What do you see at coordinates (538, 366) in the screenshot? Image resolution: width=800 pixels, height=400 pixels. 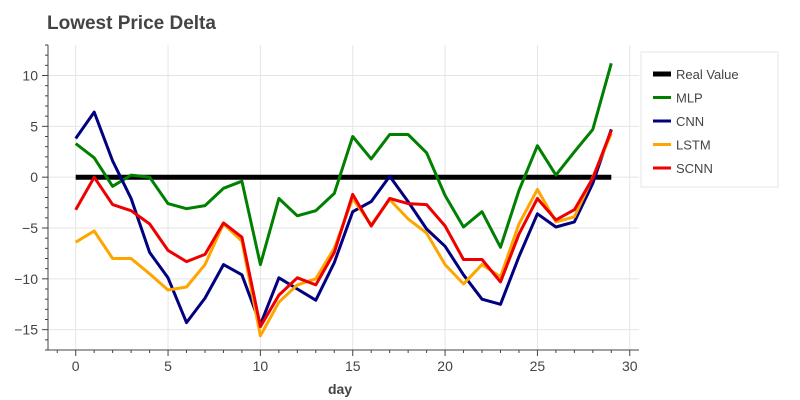 I see `x-tick-label: 25` at bounding box center [538, 366].